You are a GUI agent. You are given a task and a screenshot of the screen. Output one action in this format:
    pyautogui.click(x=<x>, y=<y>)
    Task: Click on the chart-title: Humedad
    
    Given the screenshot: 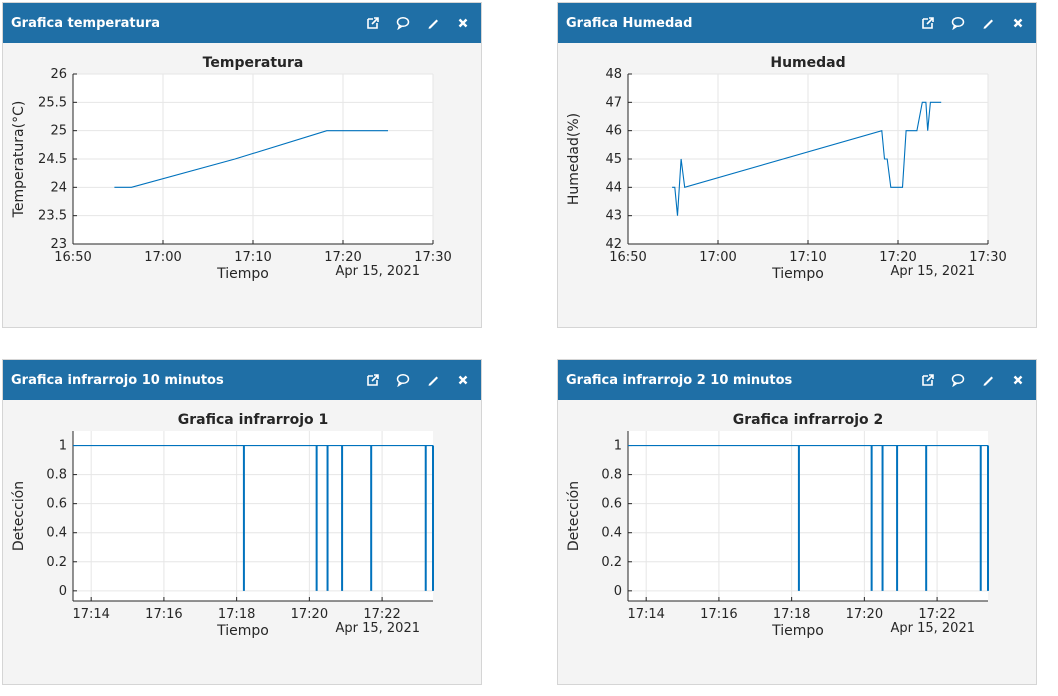 What is the action you would take?
    pyautogui.click(x=807, y=63)
    